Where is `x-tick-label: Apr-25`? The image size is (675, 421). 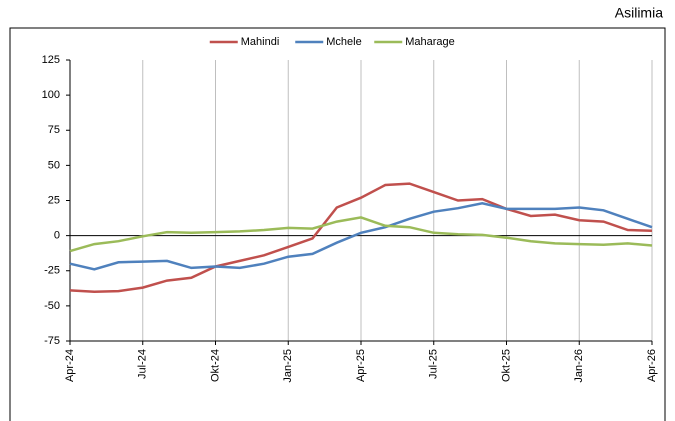 x-tick-label: Apr-25 is located at coordinates (361, 365).